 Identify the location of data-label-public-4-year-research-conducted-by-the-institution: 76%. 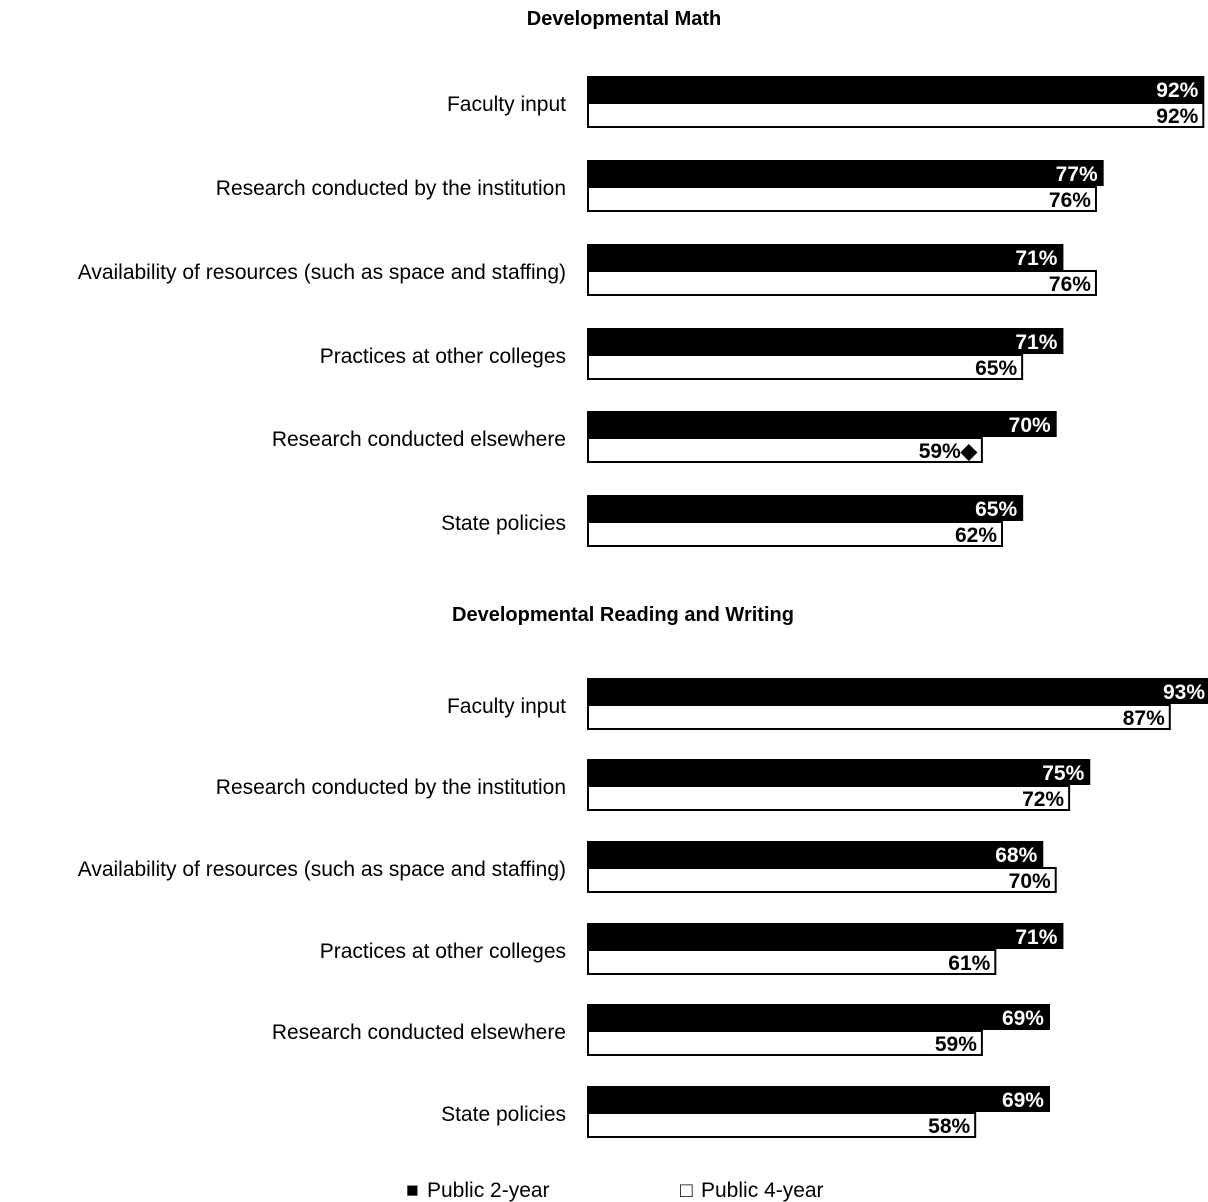
(1070, 200).